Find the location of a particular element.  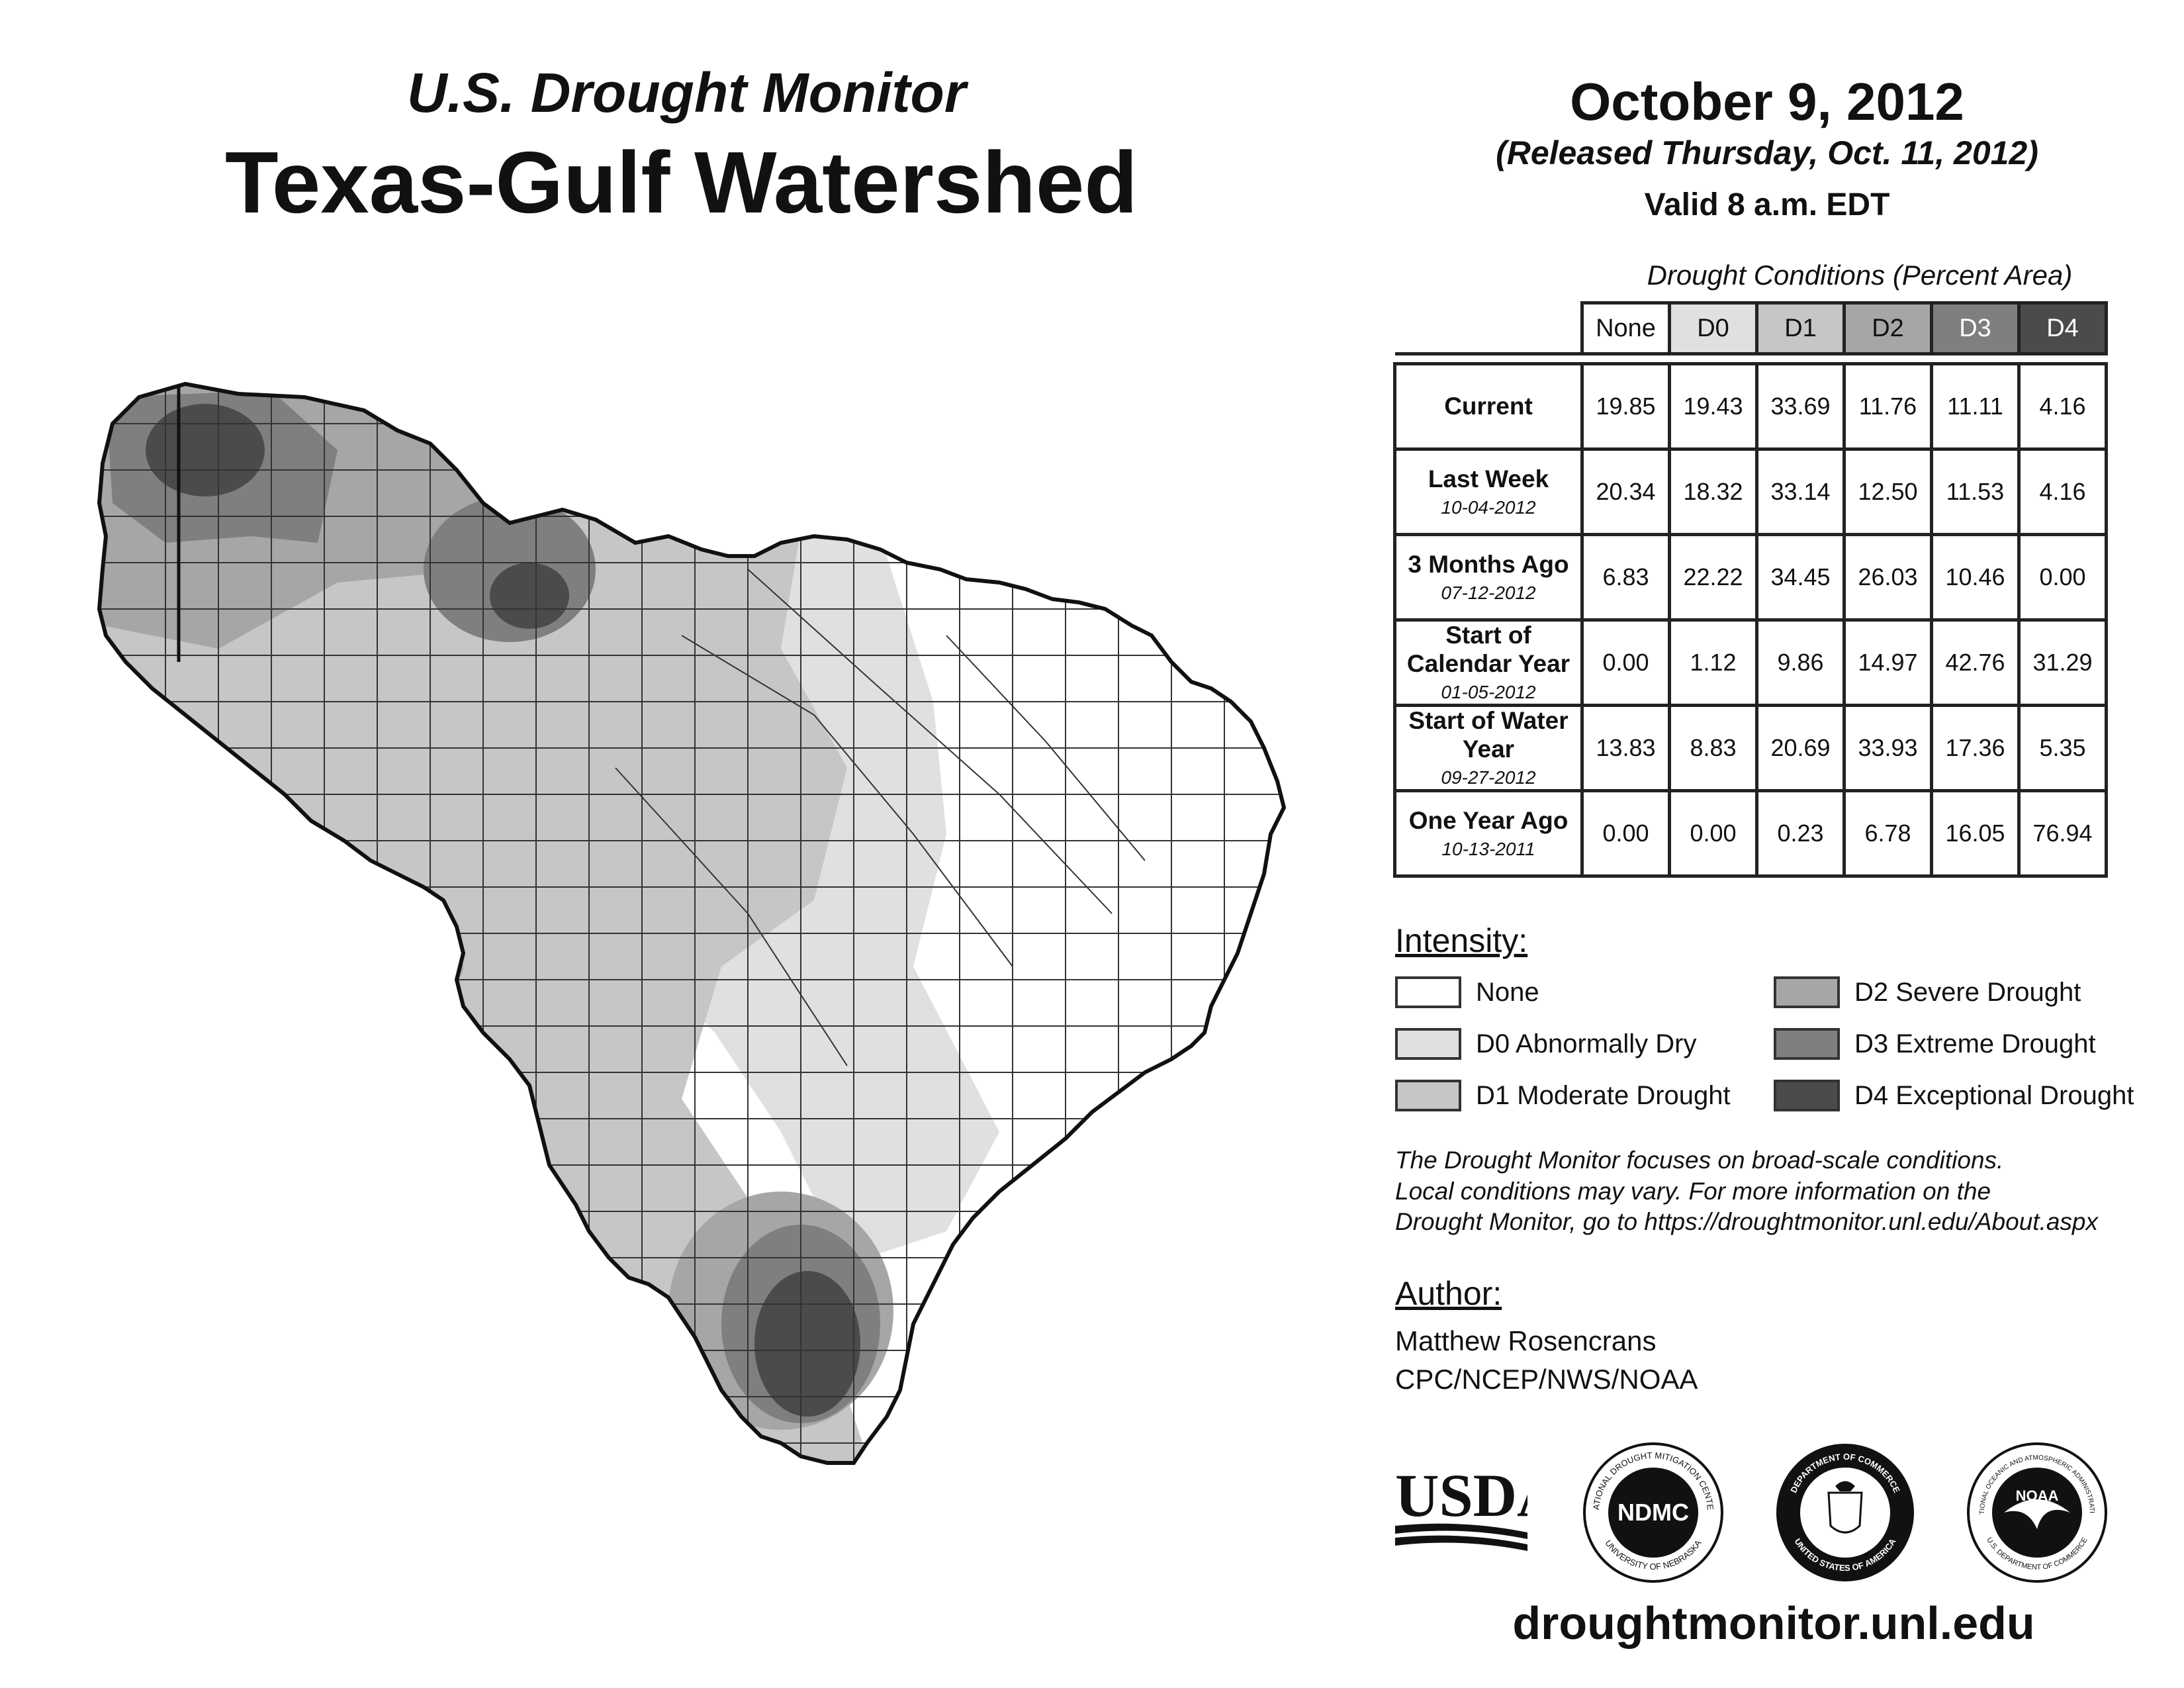

table-cell: 11.53 is located at coordinates (1976, 491).